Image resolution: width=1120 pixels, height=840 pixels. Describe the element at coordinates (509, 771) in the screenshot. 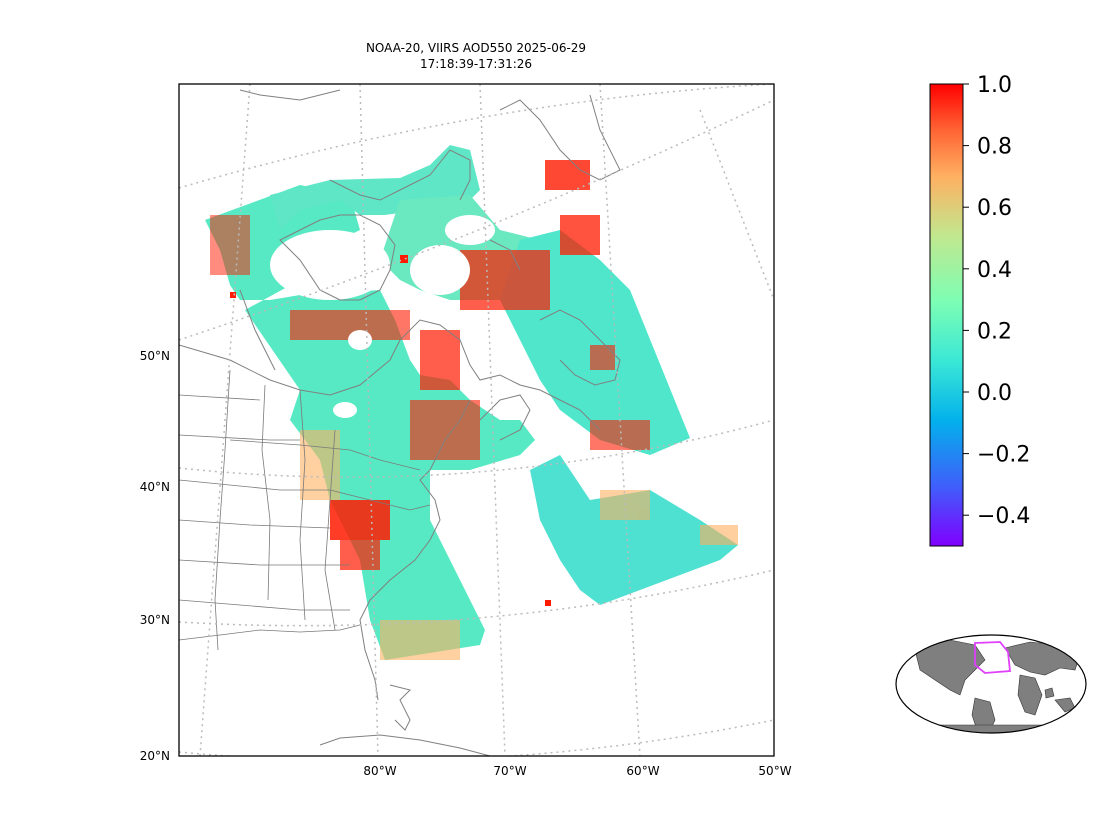

I see `lon-label-70: 70°W` at that location.